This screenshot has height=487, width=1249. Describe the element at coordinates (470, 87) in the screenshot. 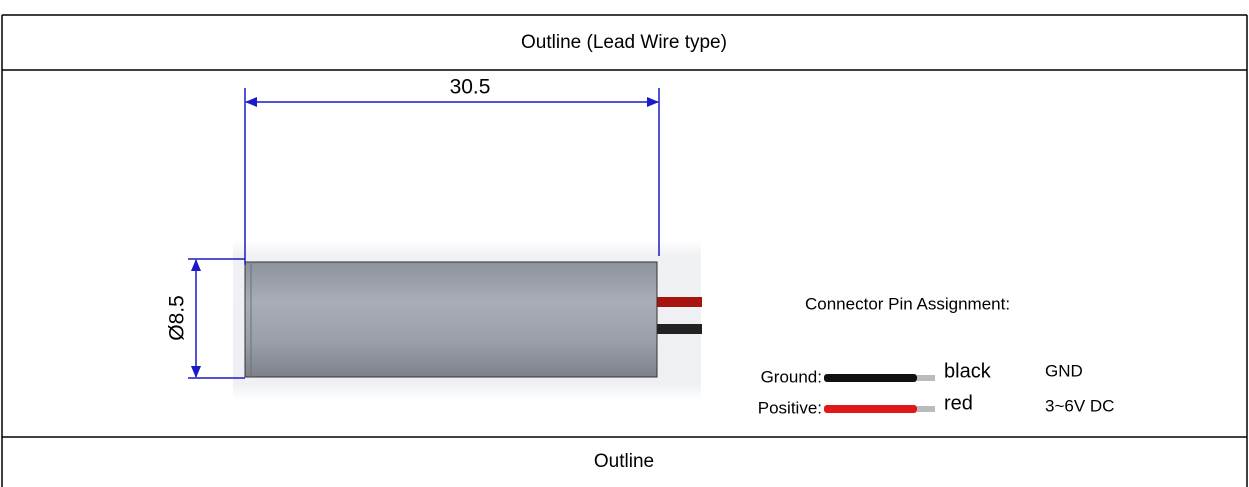

I see `length-dimension: 30.5` at that location.